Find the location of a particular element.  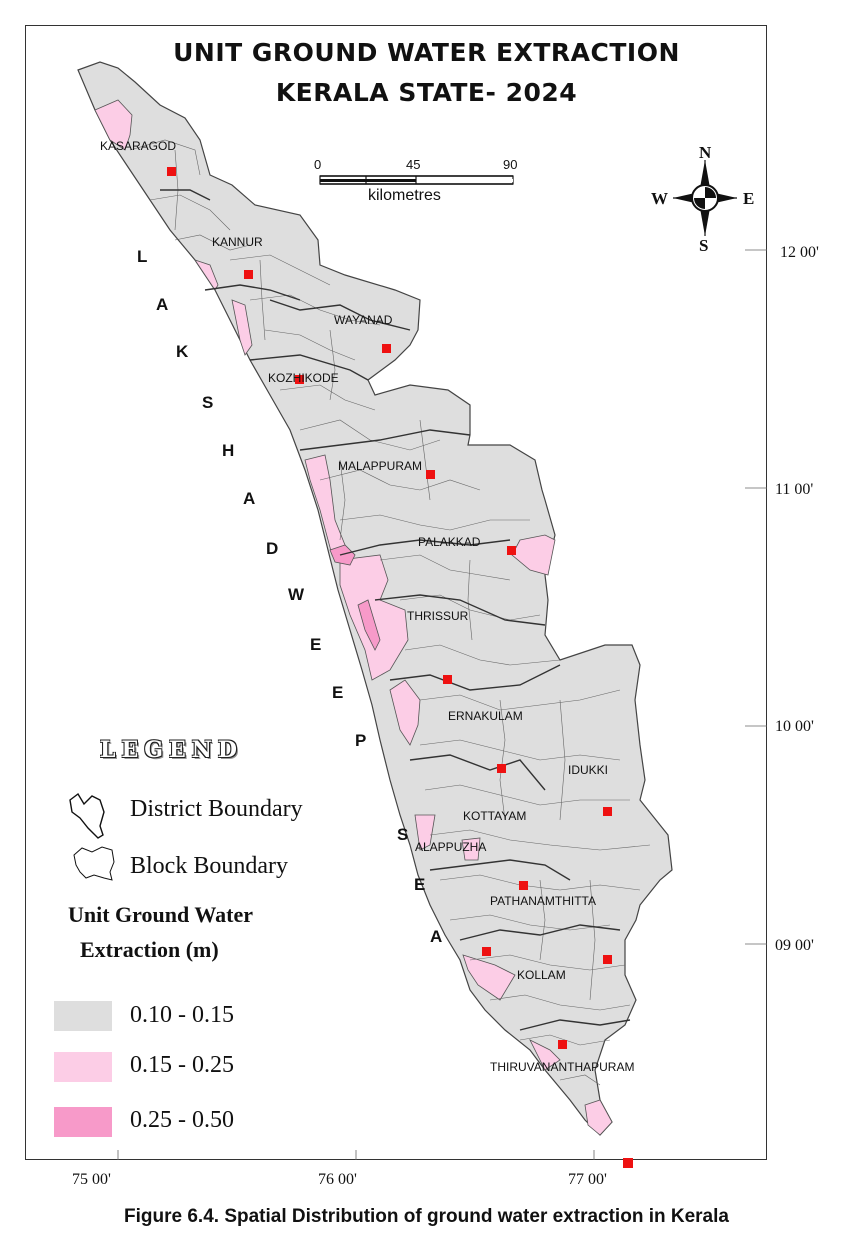

hq-marker-kozhikode is located at coordinates (299, 379).